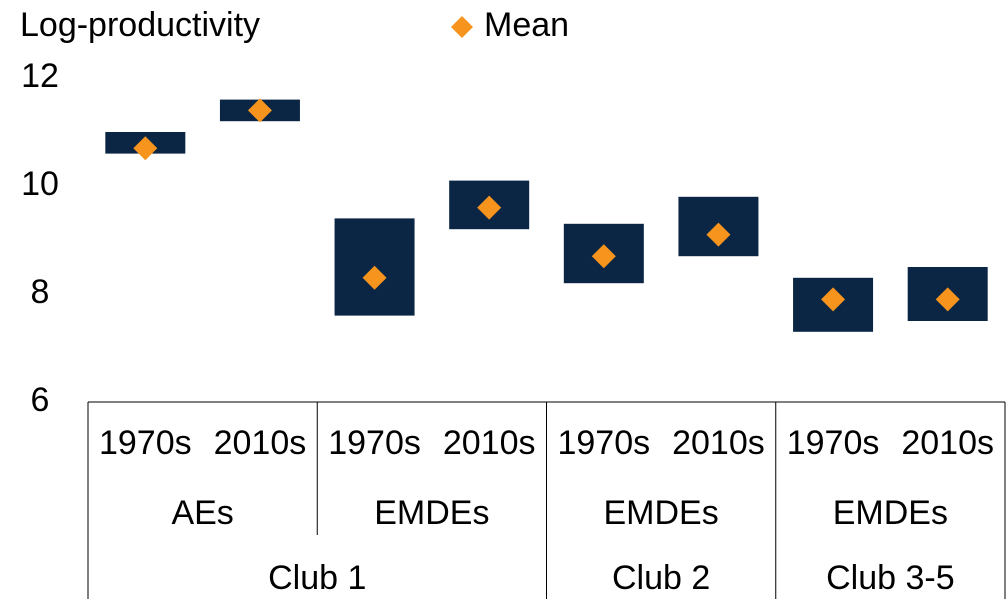  What do you see at coordinates (40, 292) in the screenshot?
I see `y-tick-label: 8` at bounding box center [40, 292].